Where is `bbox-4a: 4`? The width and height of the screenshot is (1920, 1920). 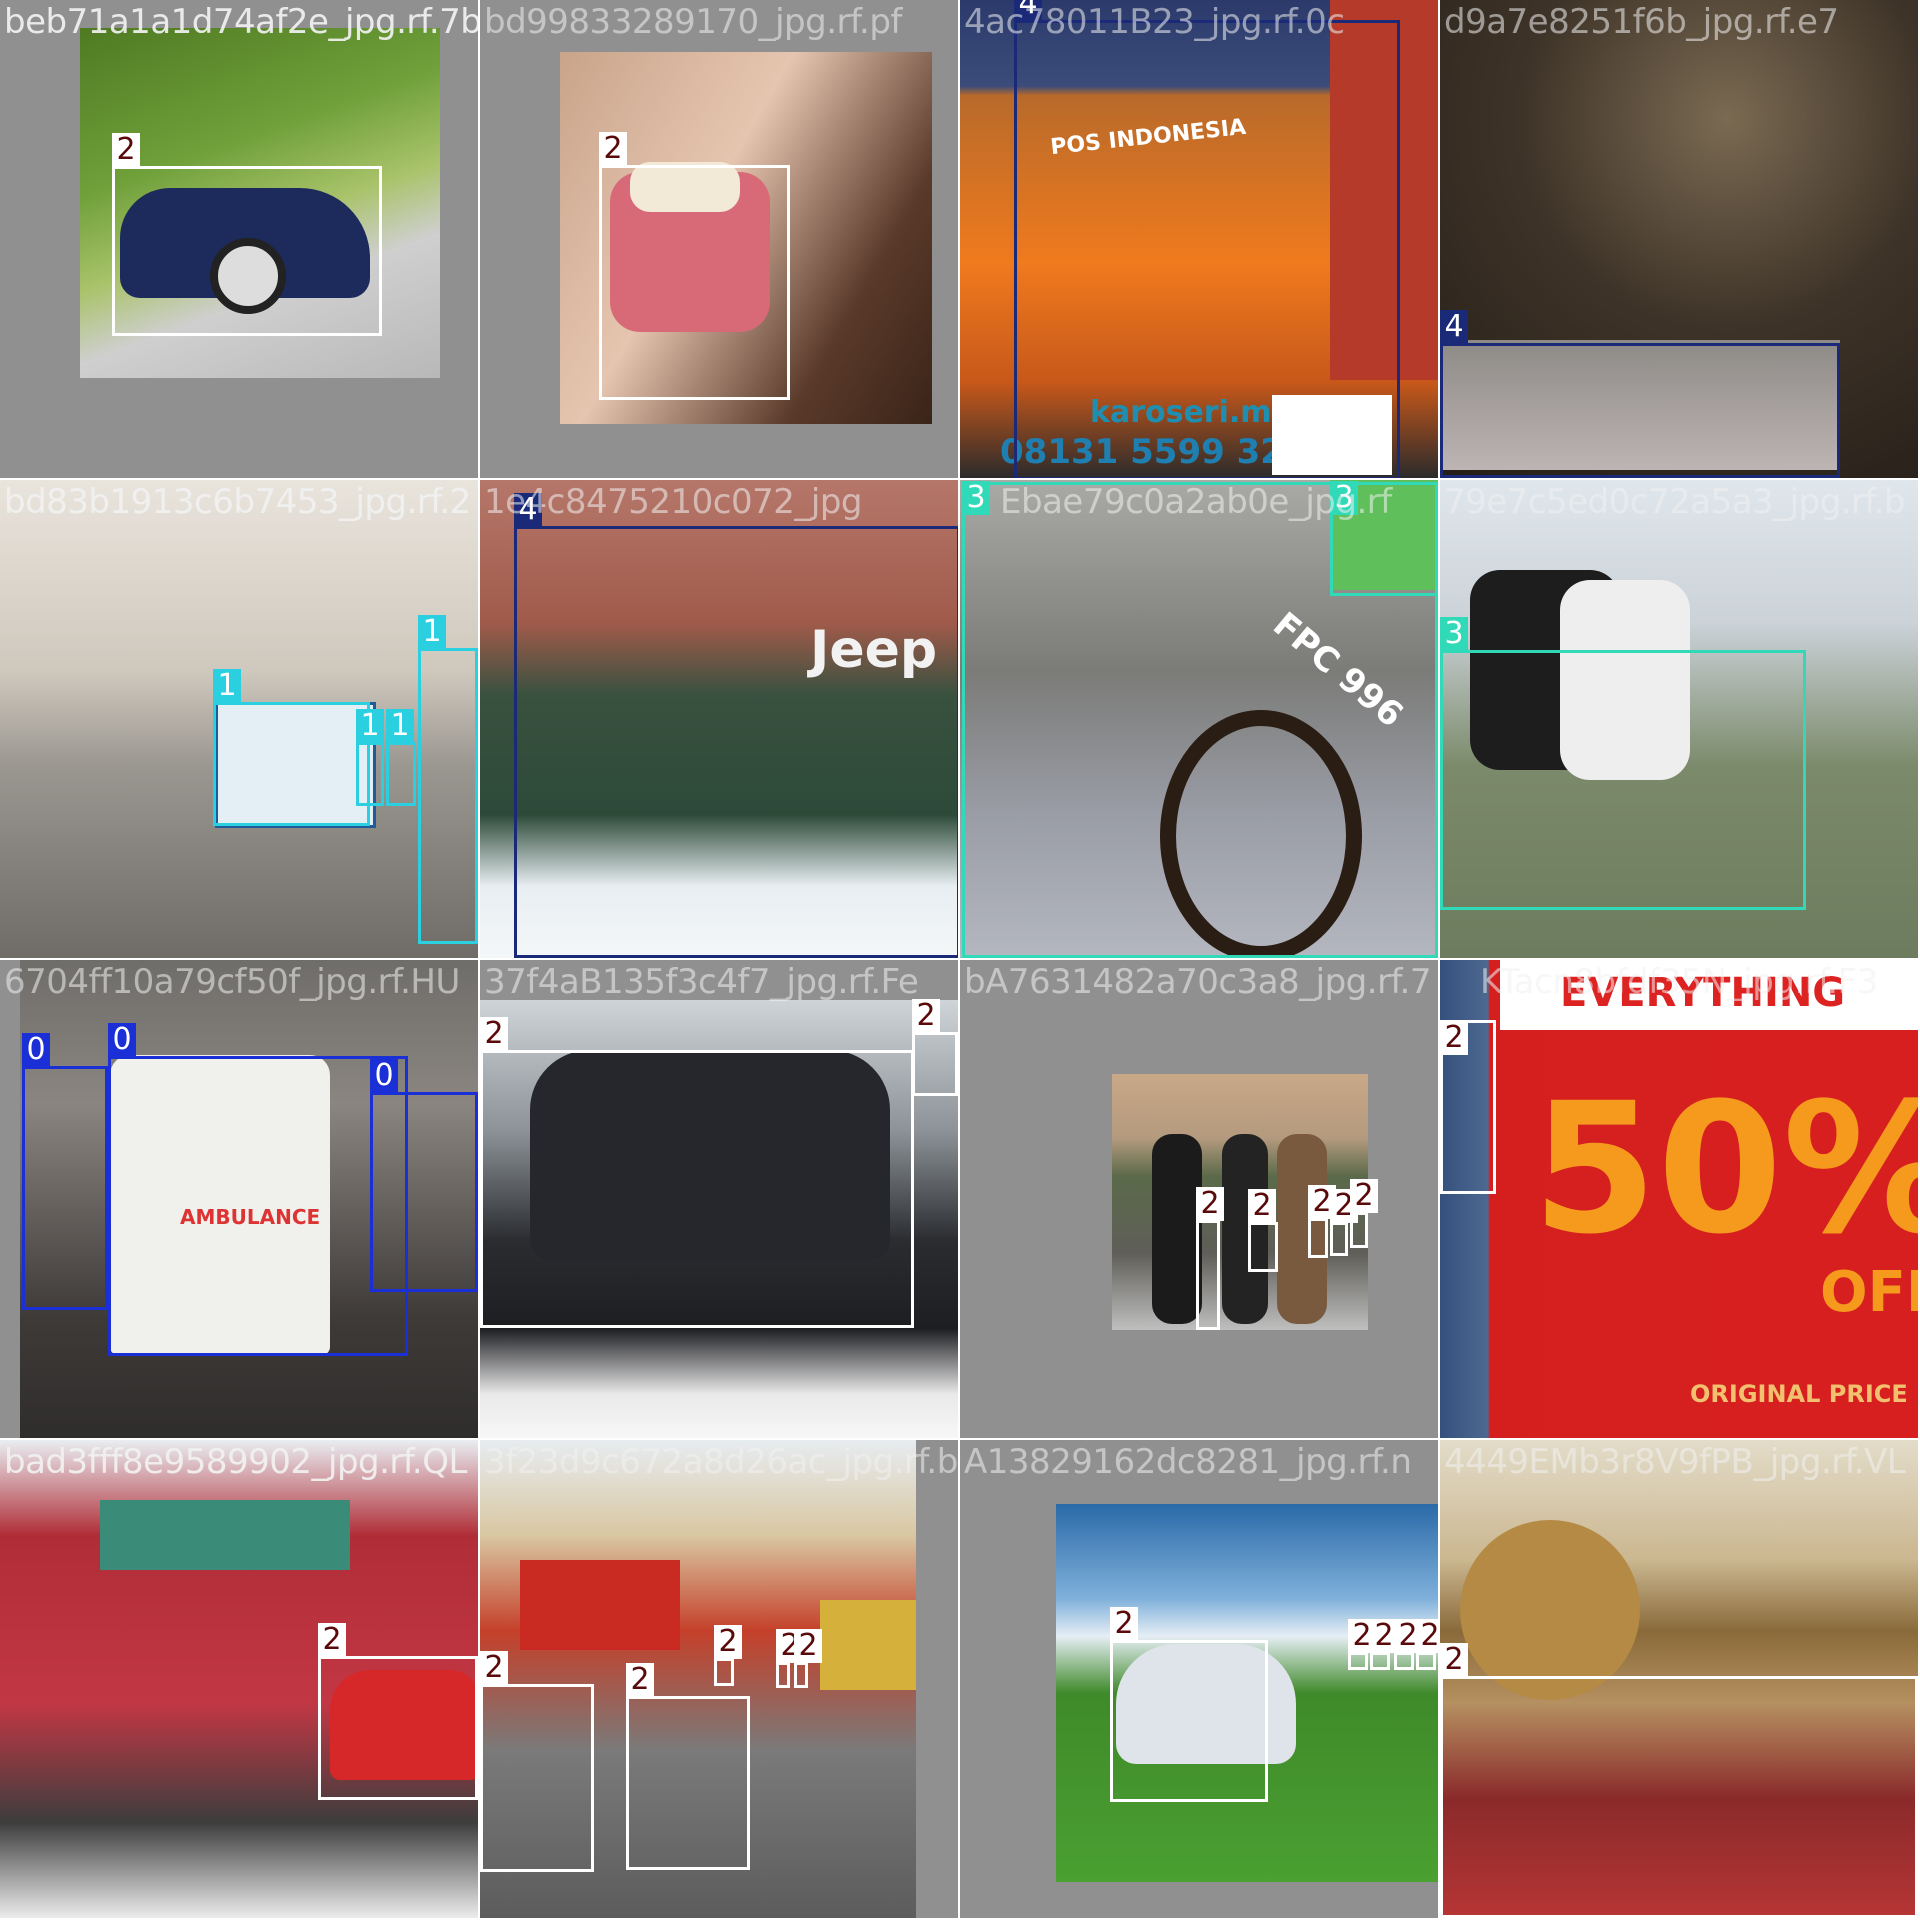 bbox-4a: 4 is located at coordinates (1640, 394).